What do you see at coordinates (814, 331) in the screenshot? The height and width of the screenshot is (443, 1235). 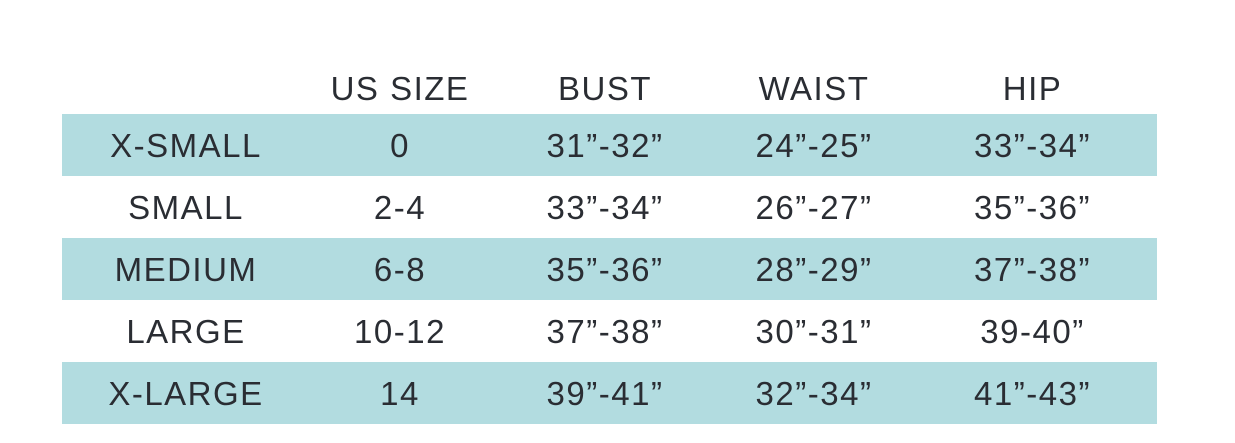 I see `waist-value: 30”-31”` at bounding box center [814, 331].